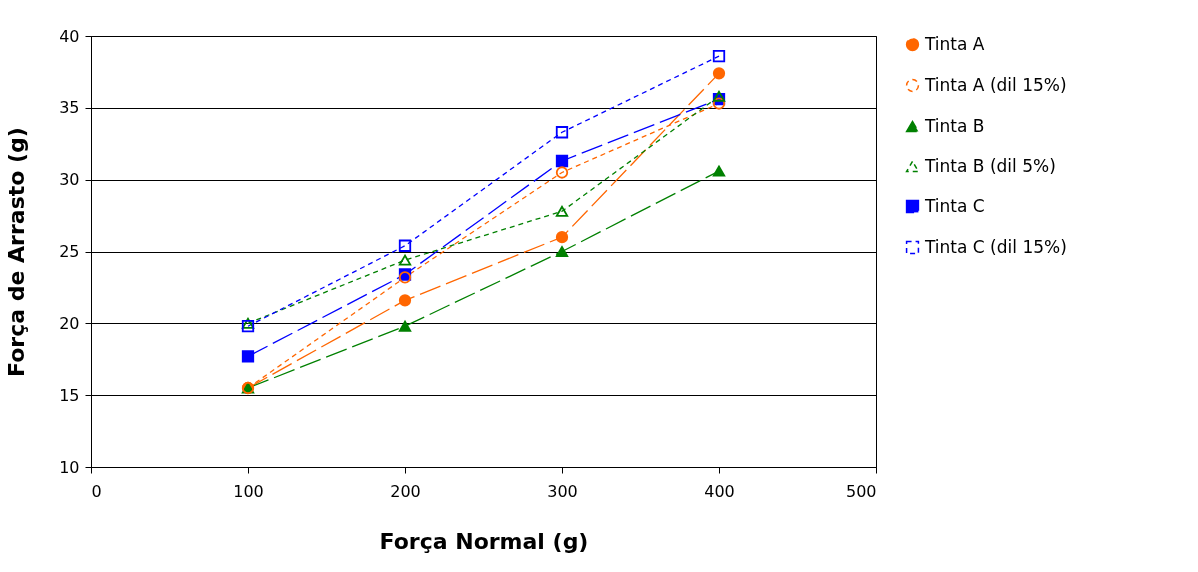 Image resolution: width=1198 pixels, height=572 pixels. I want to click on x-tick-label: 100, so click(248, 491).